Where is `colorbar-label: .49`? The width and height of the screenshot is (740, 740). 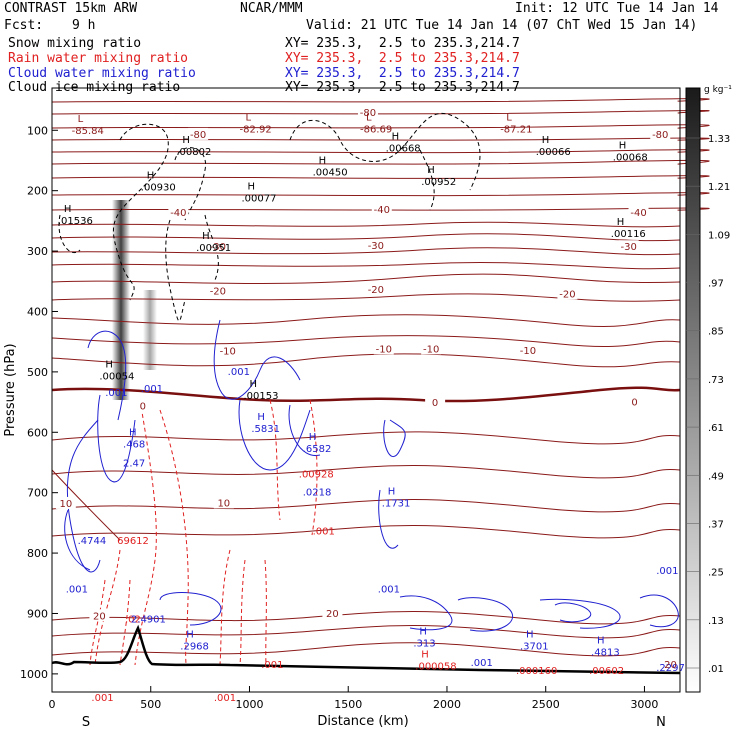 colorbar-label: .49 is located at coordinates (716, 476).